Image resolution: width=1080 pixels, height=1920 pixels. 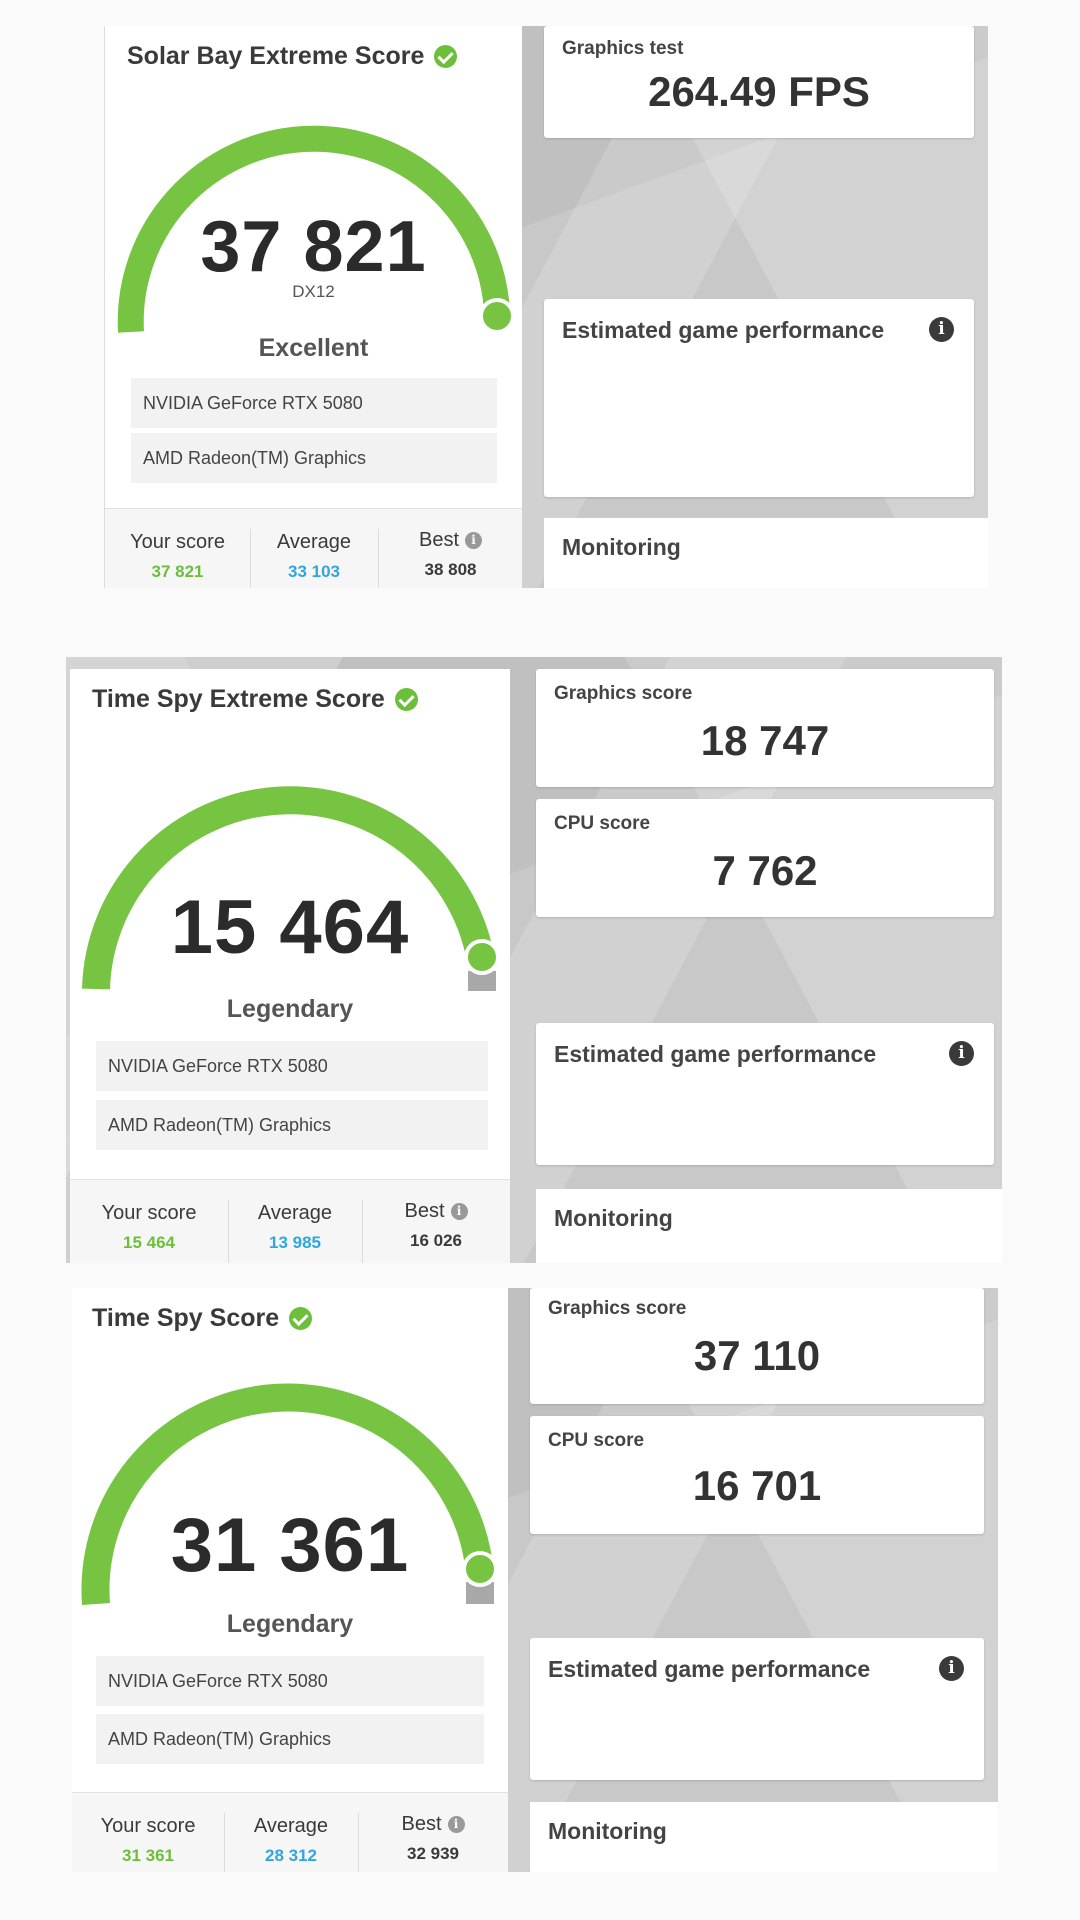 I want to click on graphics-score-card: Graphics score 37 110, so click(x=757, y=1346).